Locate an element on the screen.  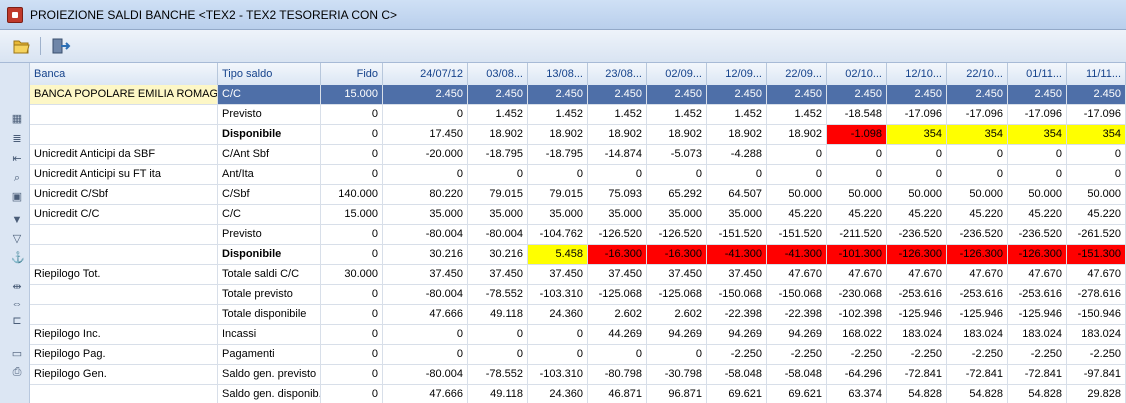
column-header: 24/07/12 is located at coordinates (425, 74).